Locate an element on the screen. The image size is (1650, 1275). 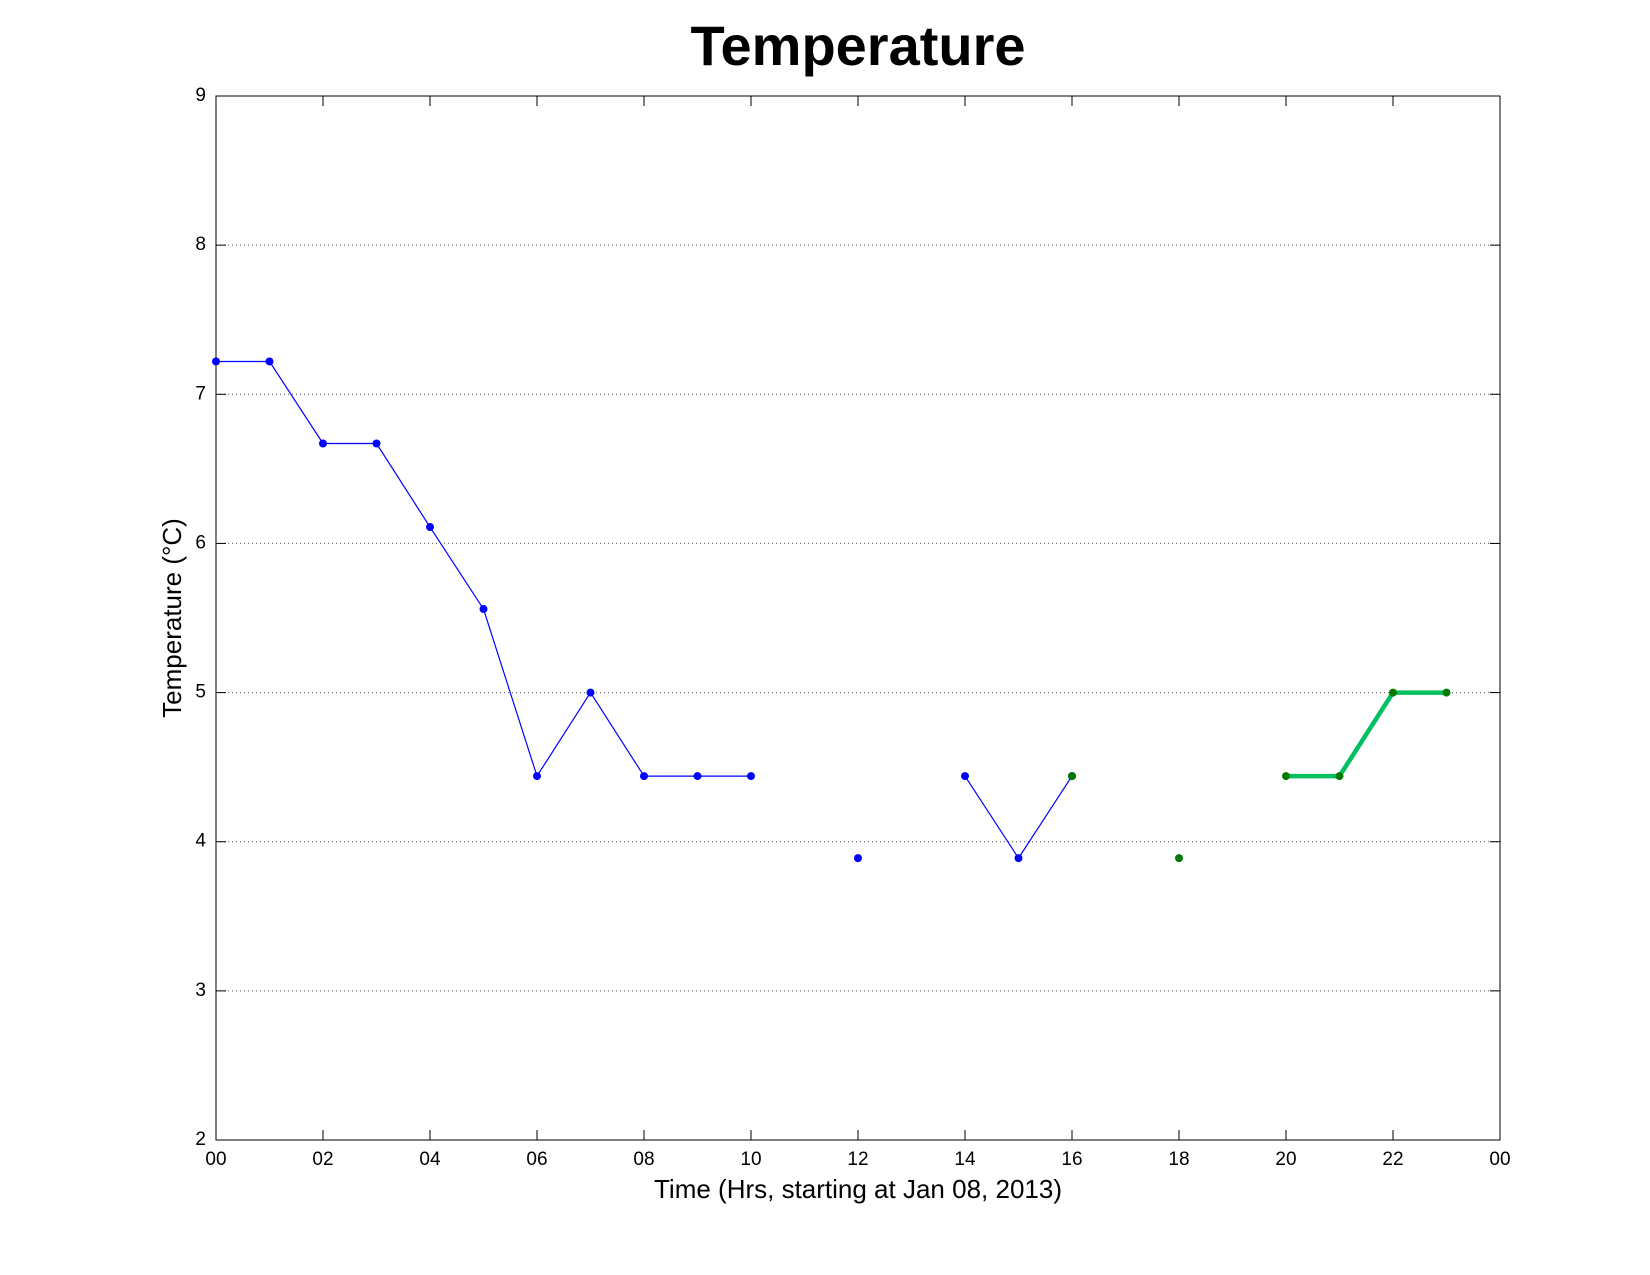
x-axis-label: Time (Hrs, starting at Jan 08, 2013) is located at coordinates (858, 1189).